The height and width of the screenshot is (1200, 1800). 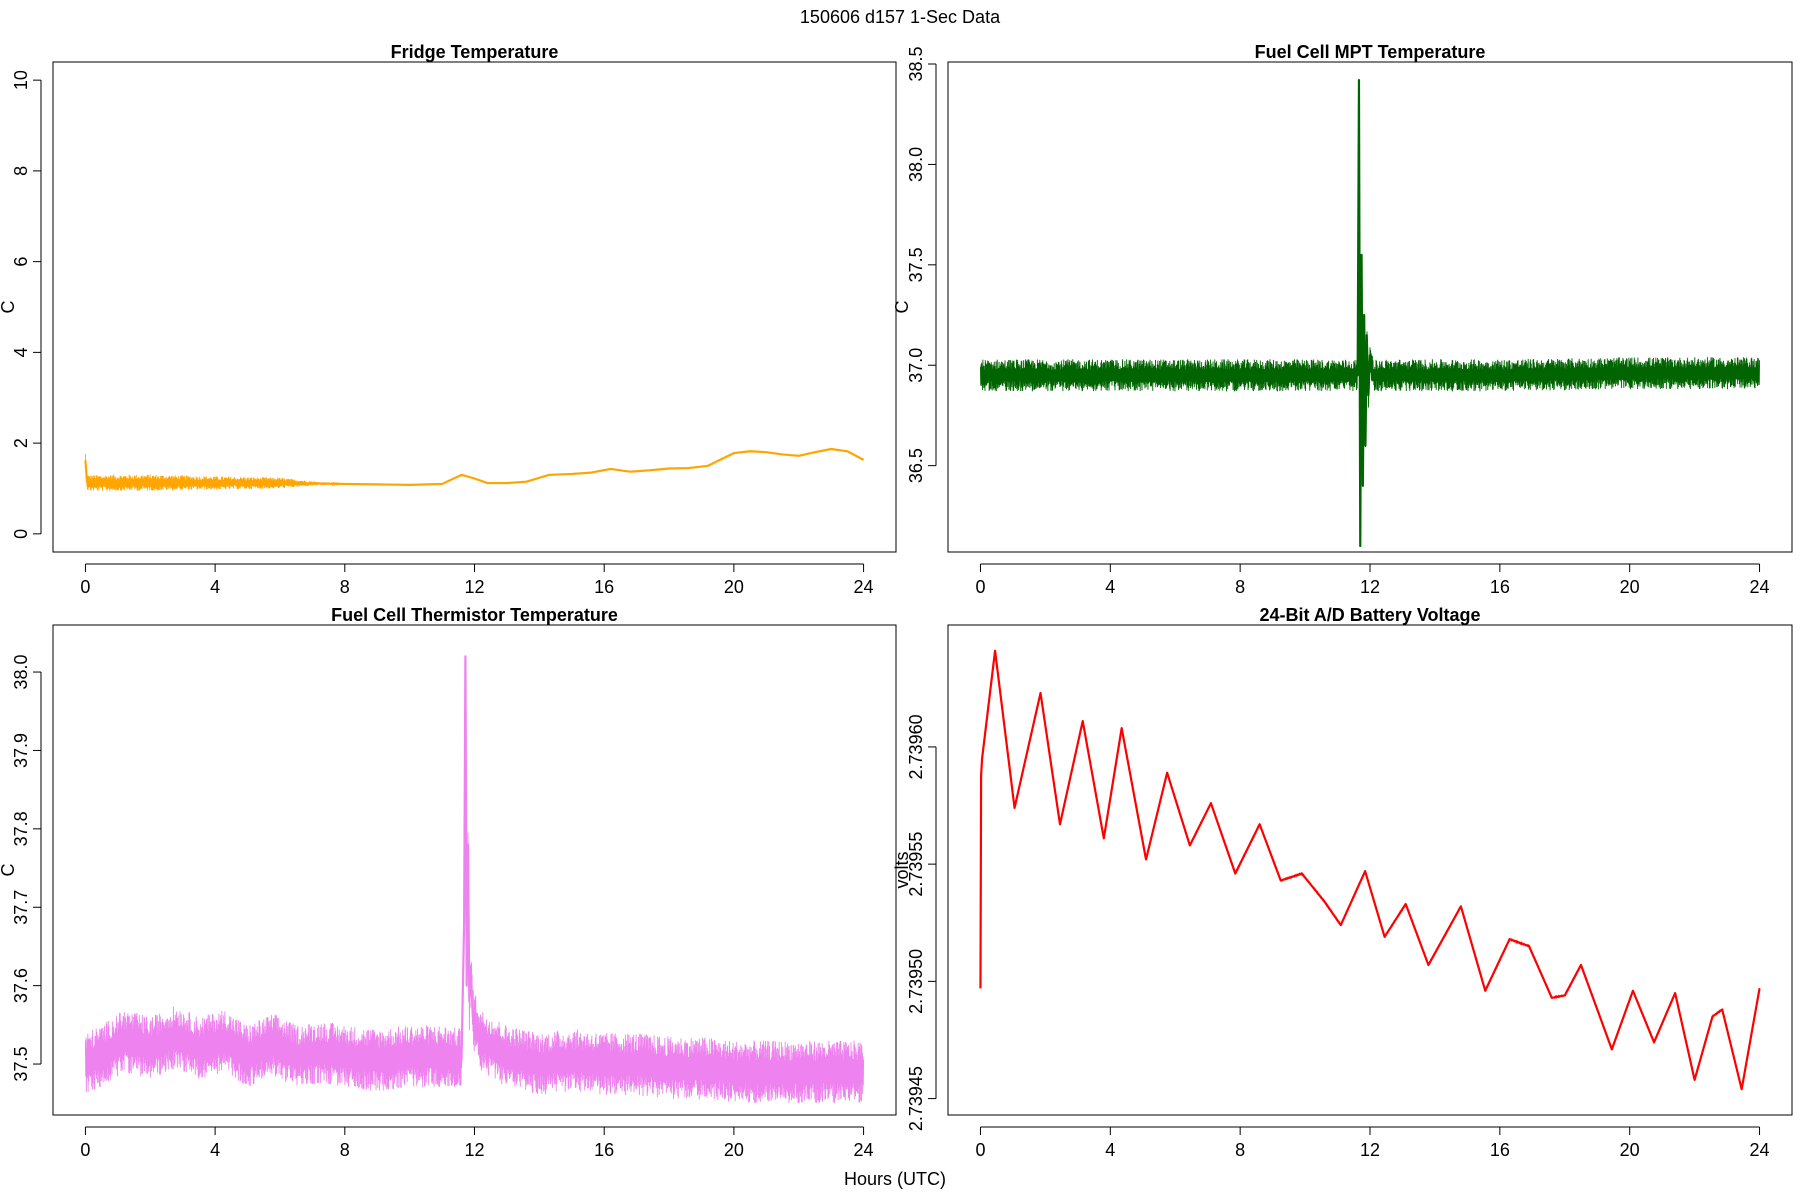 I want to click on series-line, so click(x=474, y=466).